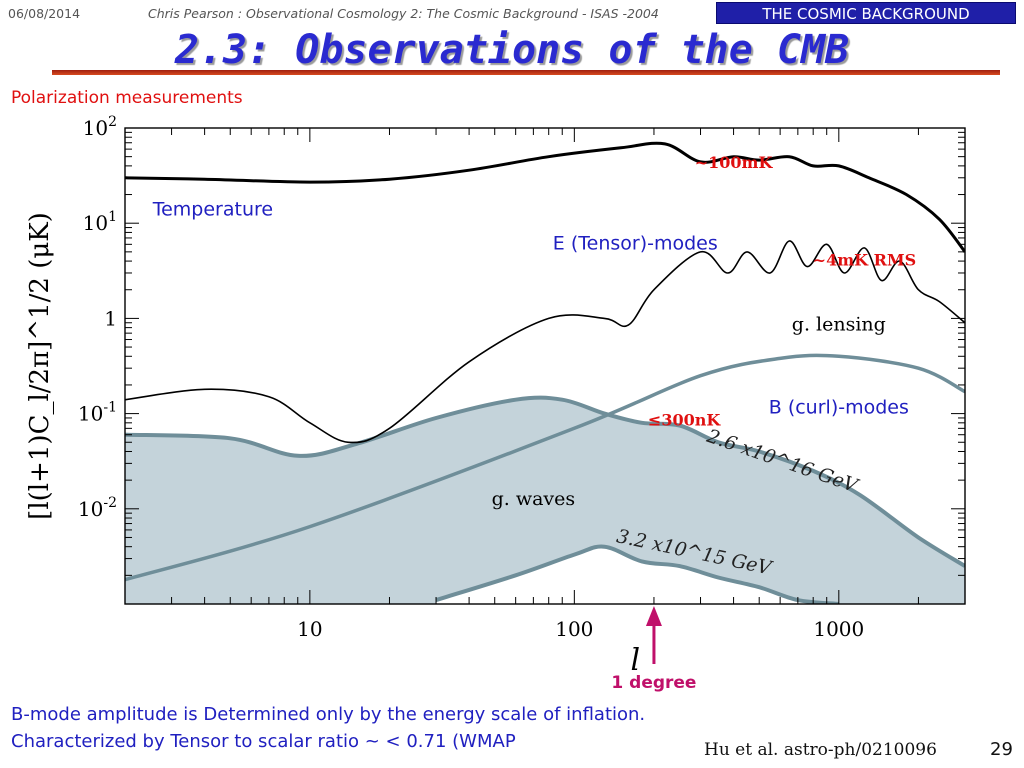 Image resolution: width=1024 pixels, height=768 pixels. I want to click on y-tick-label: 10⁻², so click(97, 508).